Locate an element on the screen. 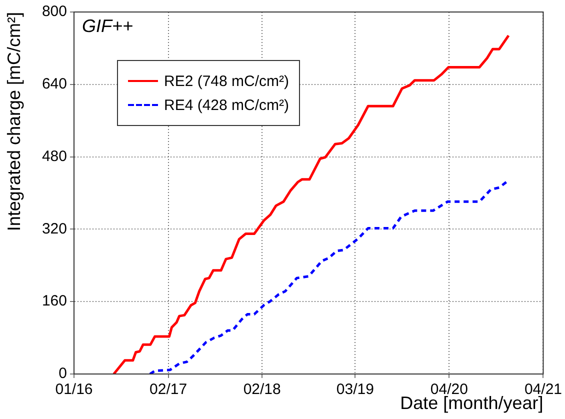 This screenshot has height=419, width=565. x-tick-label: 02/18 is located at coordinates (262, 389).